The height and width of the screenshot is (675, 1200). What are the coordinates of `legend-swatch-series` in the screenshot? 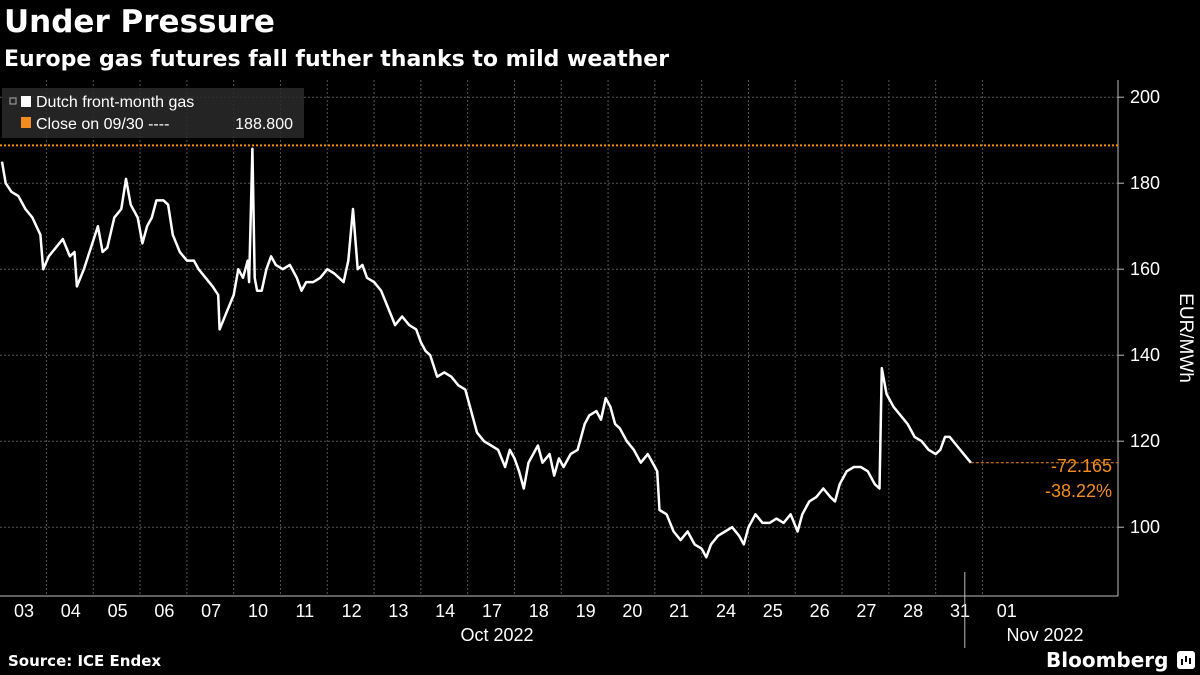 It's located at (26, 101).